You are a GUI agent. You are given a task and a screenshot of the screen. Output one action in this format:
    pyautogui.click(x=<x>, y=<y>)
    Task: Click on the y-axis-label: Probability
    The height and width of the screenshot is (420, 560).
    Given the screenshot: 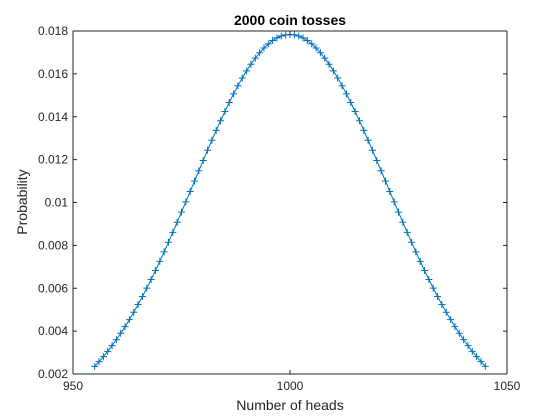 What is the action you would take?
    pyautogui.click(x=22, y=201)
    